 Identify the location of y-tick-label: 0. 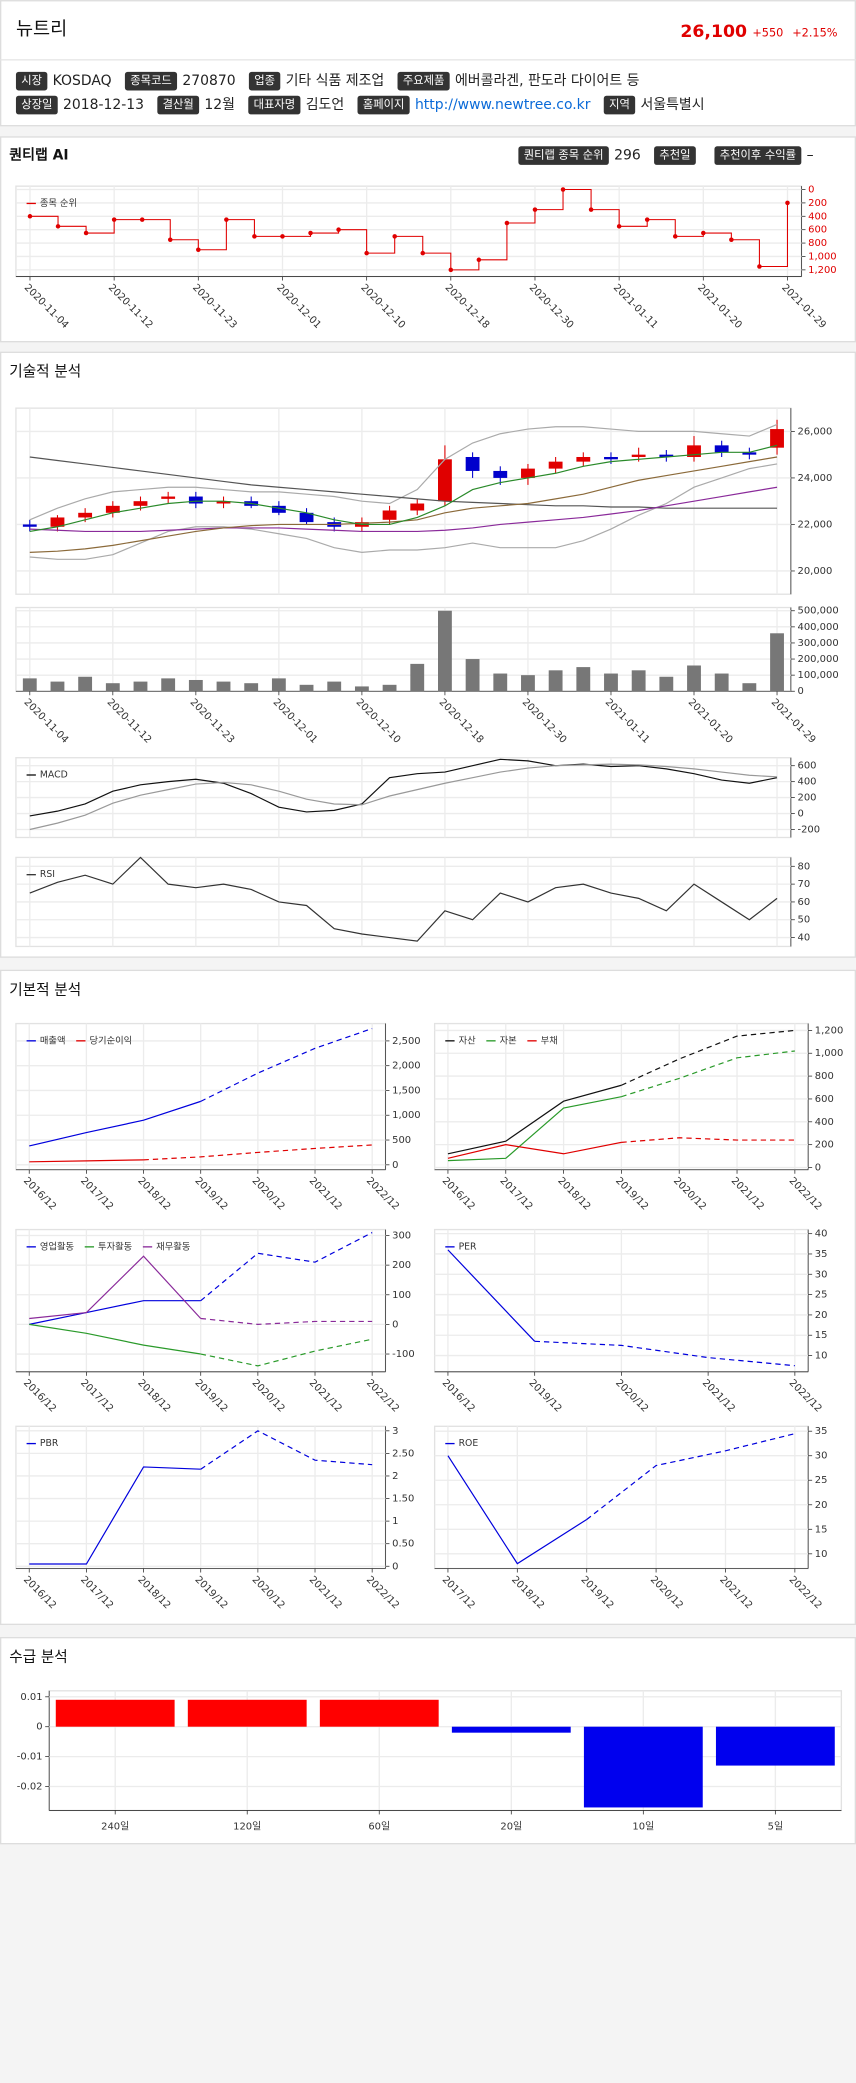
(811, 190).